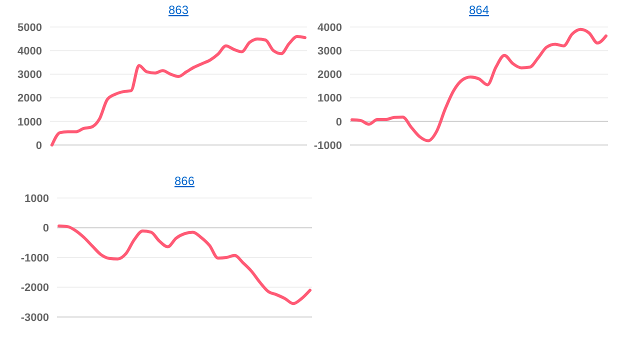 This screenshot has height=339, width=619. I want to click on y-tick-label: -3000, so click(34, 318).